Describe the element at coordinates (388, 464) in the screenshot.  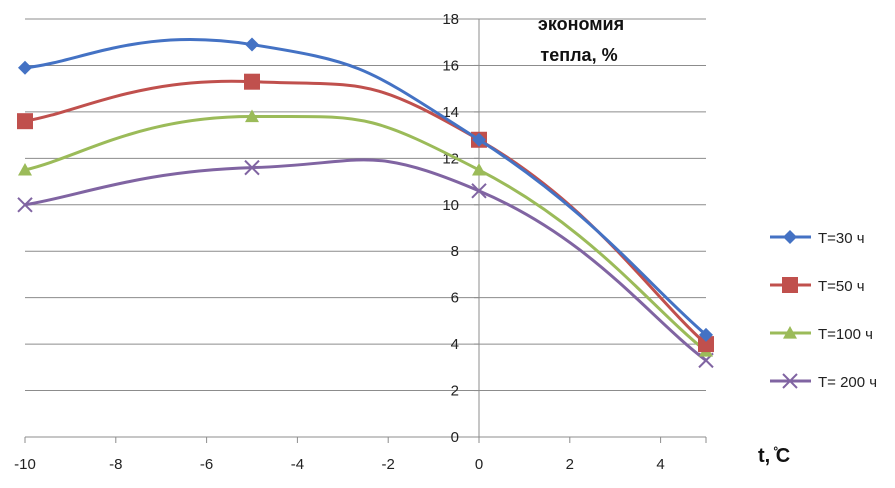
I see `x-tick-label: -2` at that location.